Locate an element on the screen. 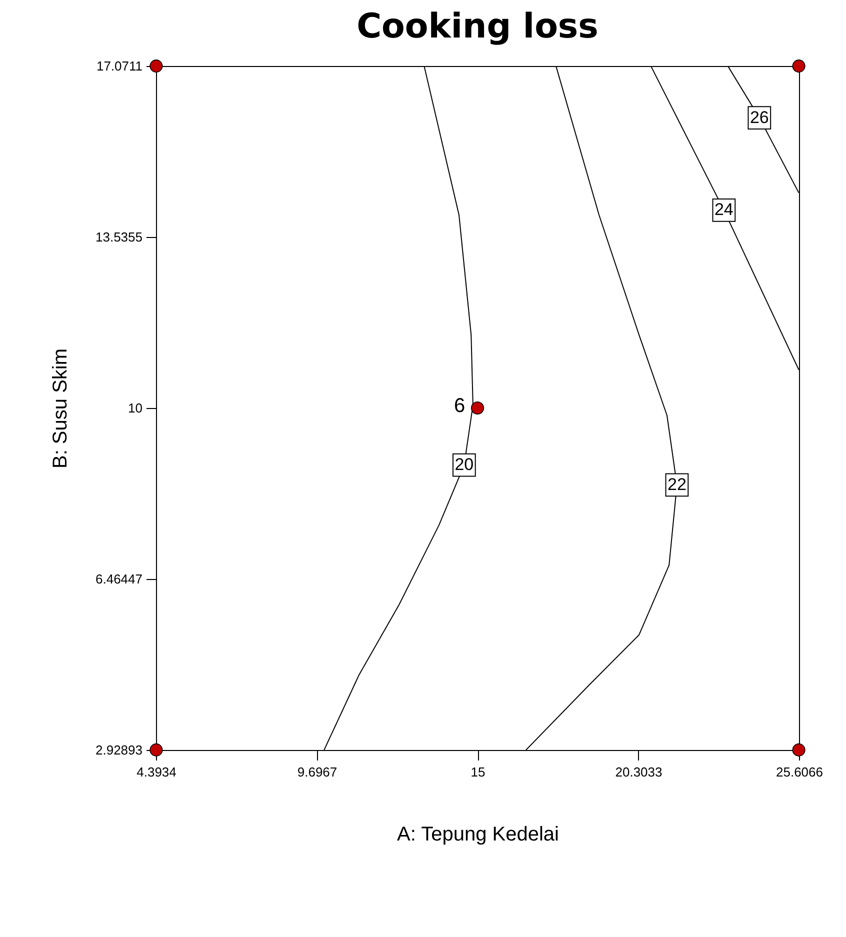 The image size is (846, 937). x-tick-label: 15 is located at coordinates (478, 772).